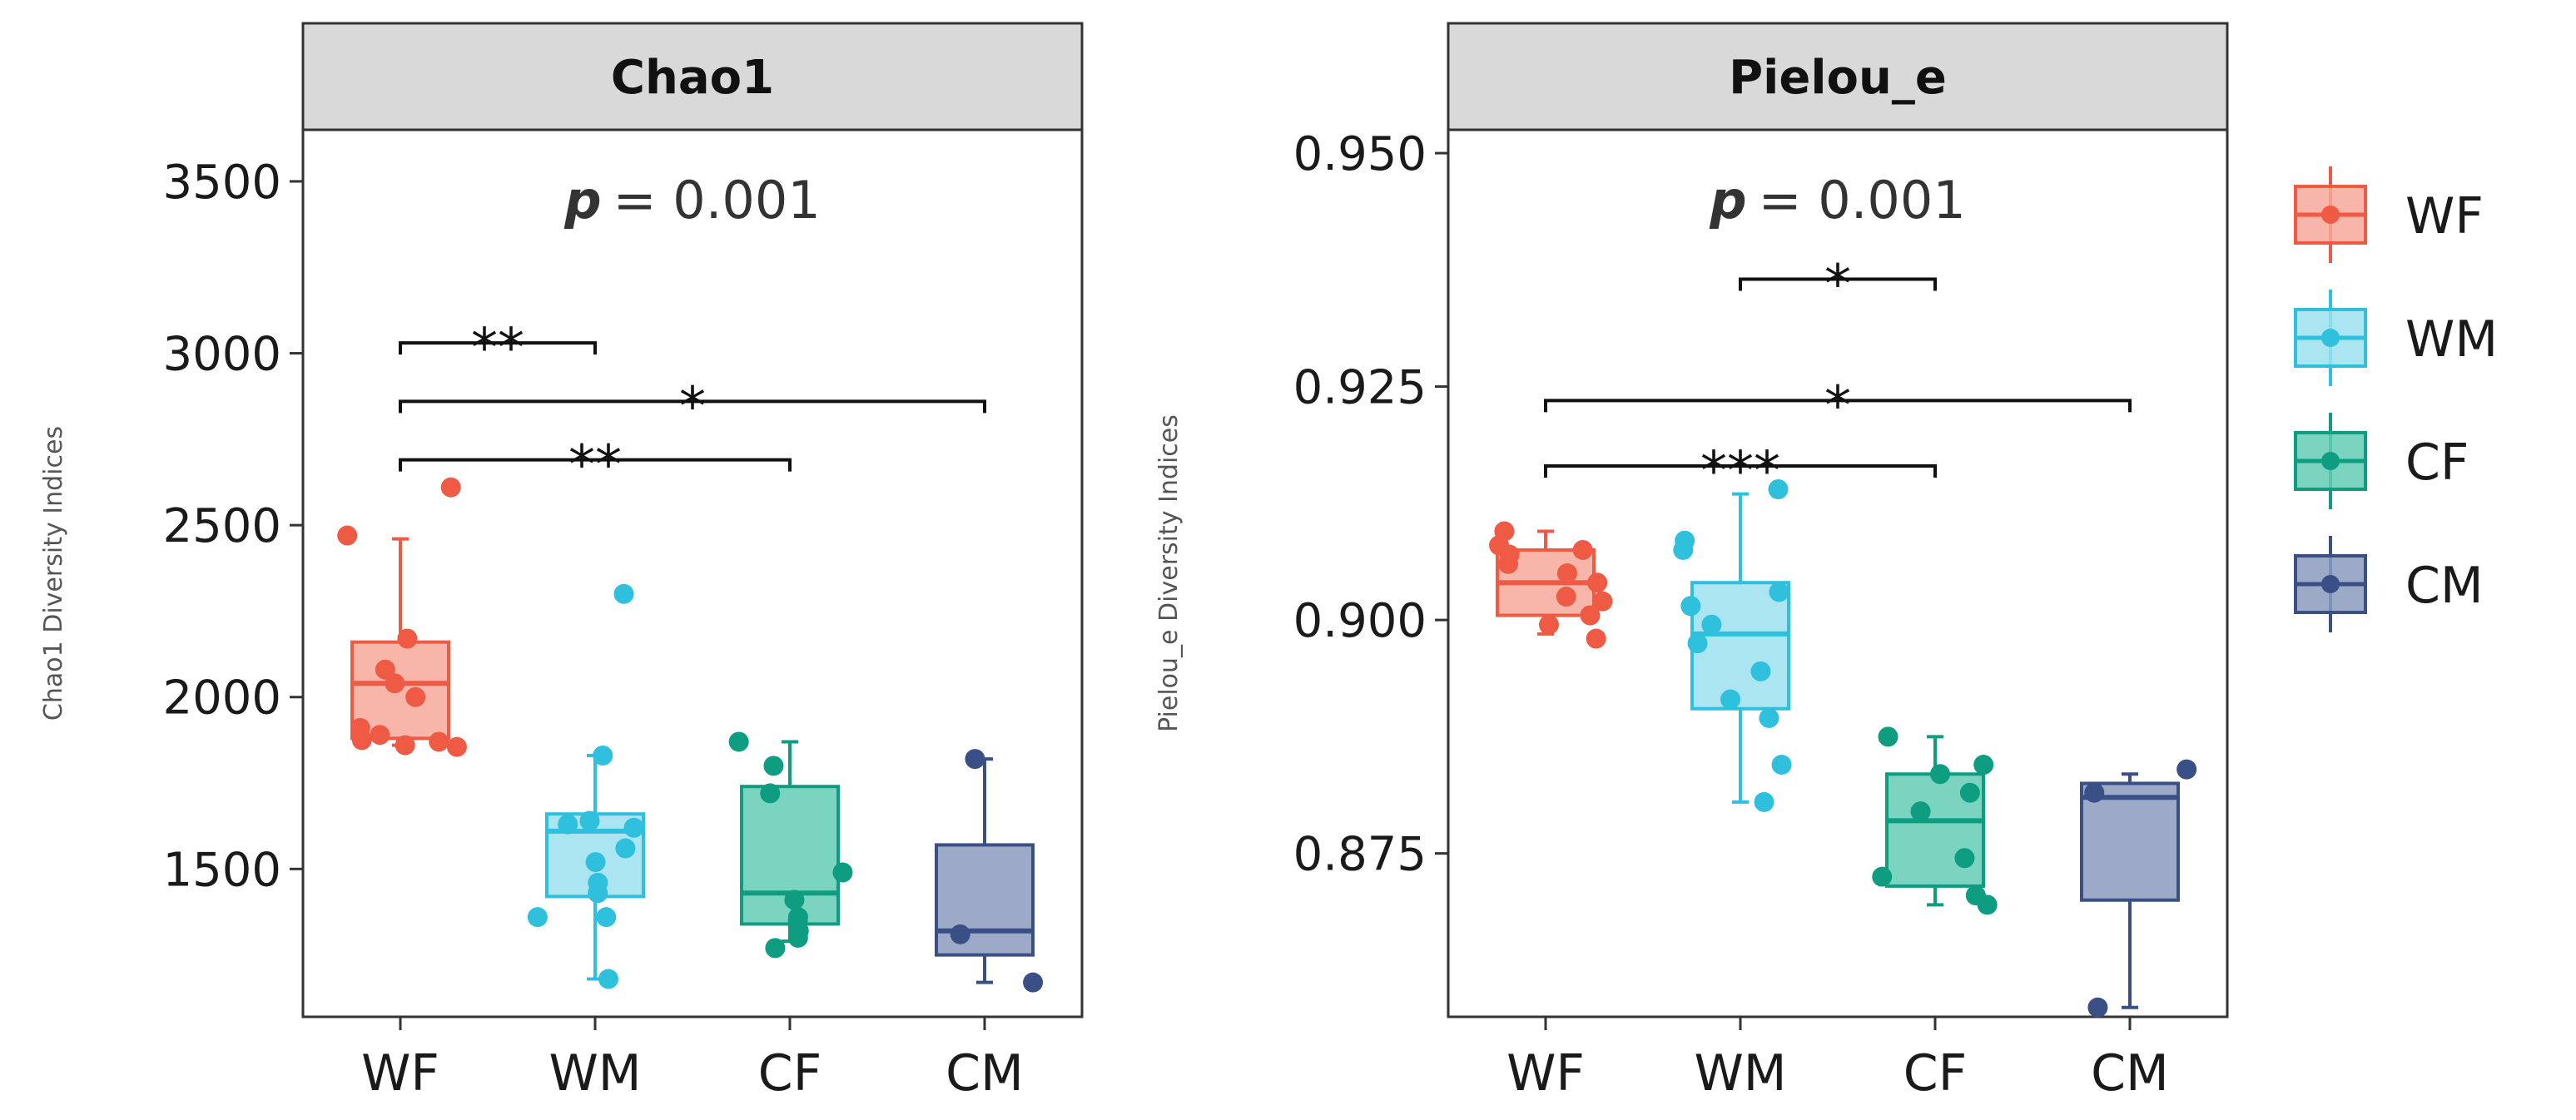 The image size is (2576, 1120). Describe the element at coordinates (717, 200) in the screenshot. I see `chao1-p-text: = 0.001` at that location.